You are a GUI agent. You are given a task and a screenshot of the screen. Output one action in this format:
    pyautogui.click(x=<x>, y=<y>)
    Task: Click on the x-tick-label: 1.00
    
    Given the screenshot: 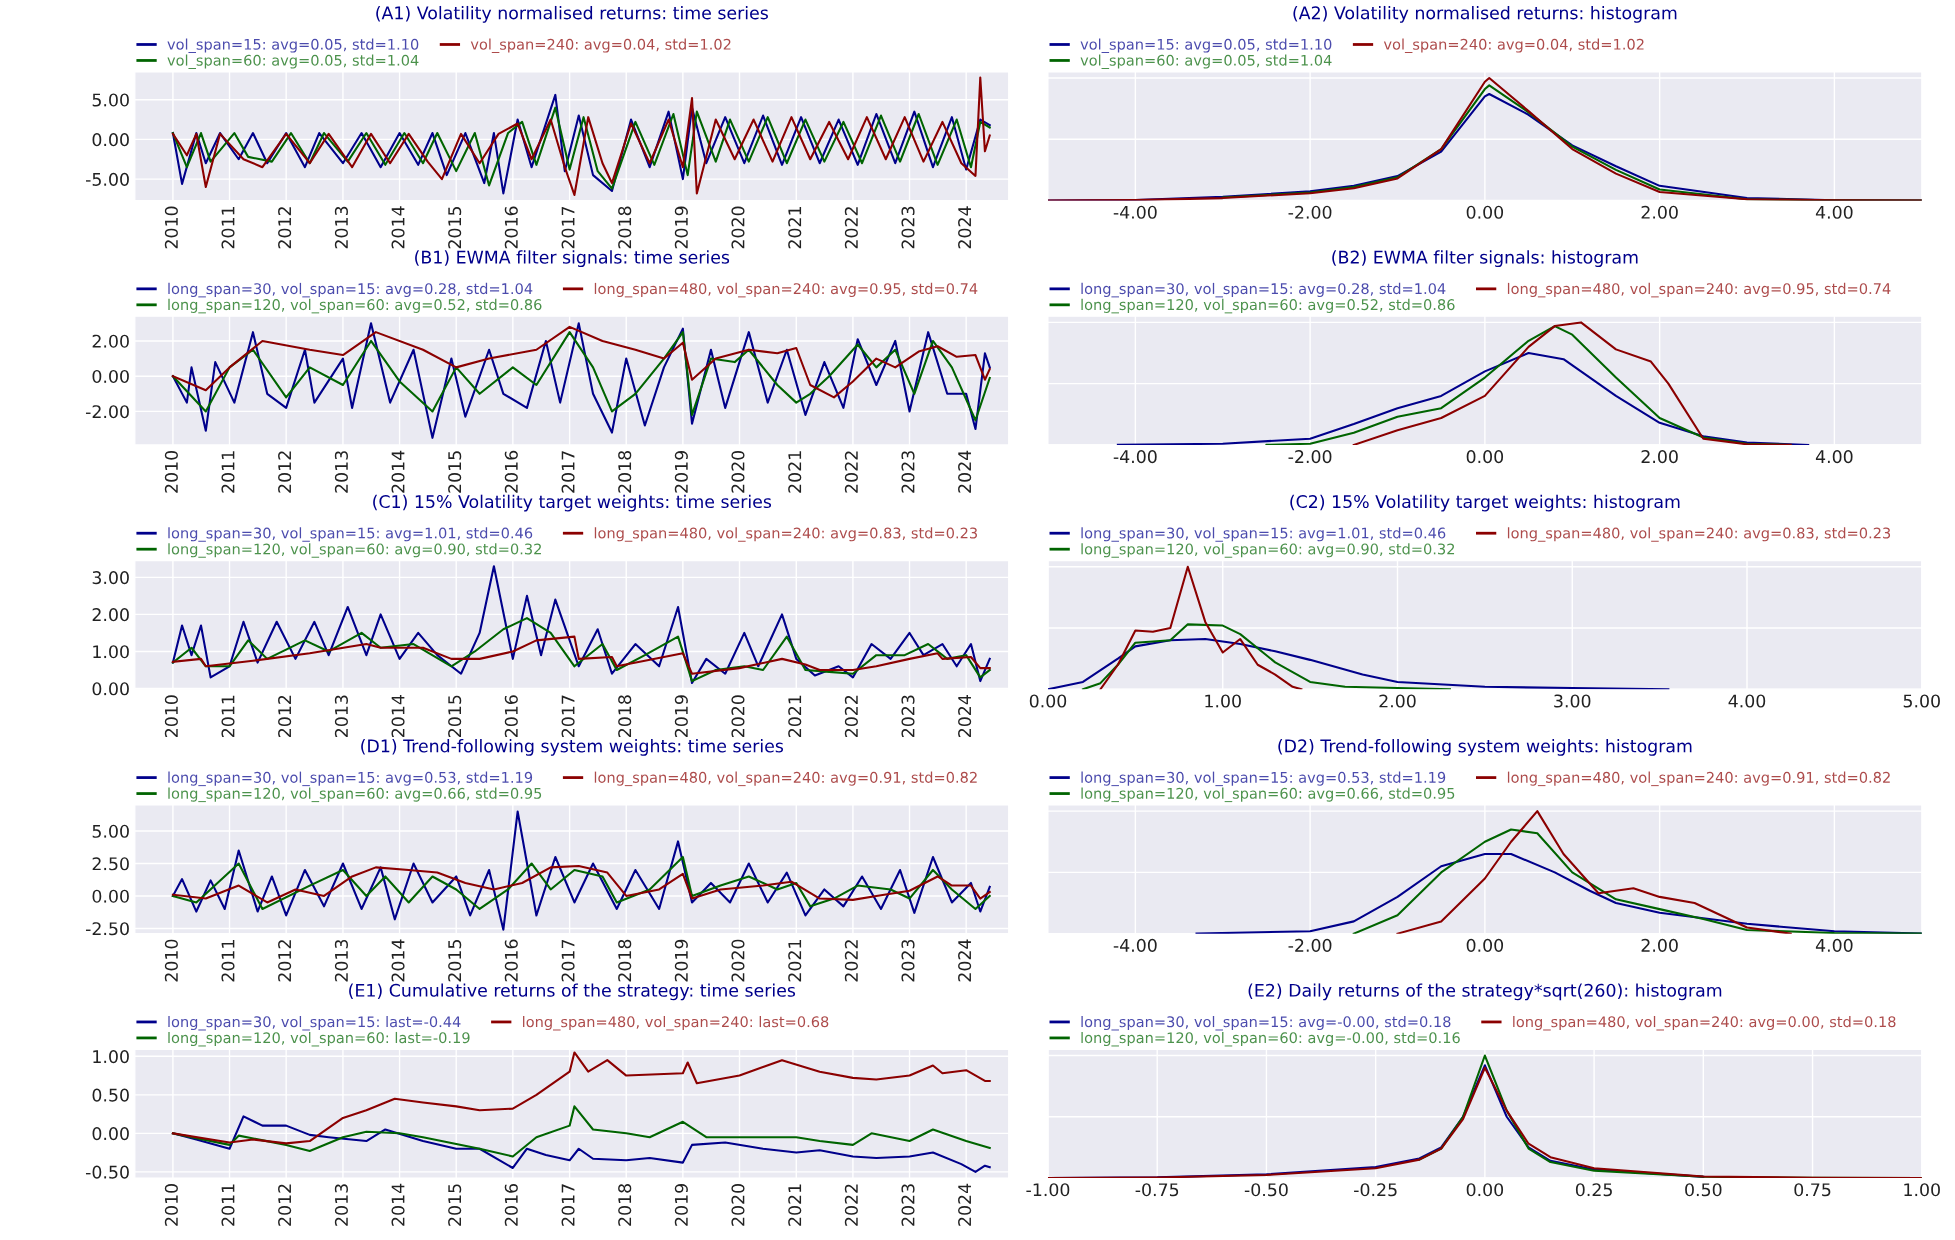 What is the action you would take?
    pyautogui.click(x=1922, y=1190)
    